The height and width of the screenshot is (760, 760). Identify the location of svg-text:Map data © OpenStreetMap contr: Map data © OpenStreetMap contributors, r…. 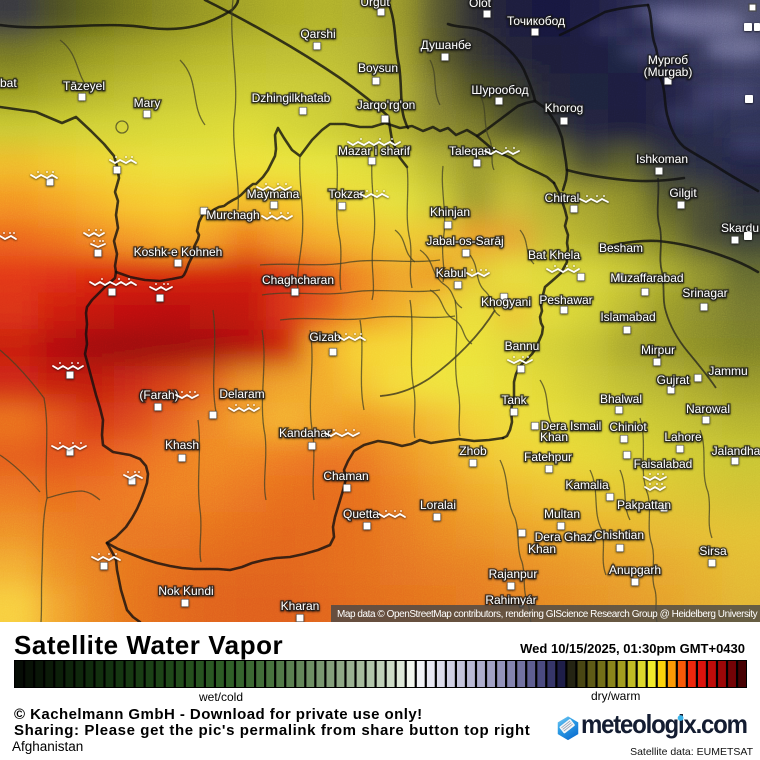
(547, 614).